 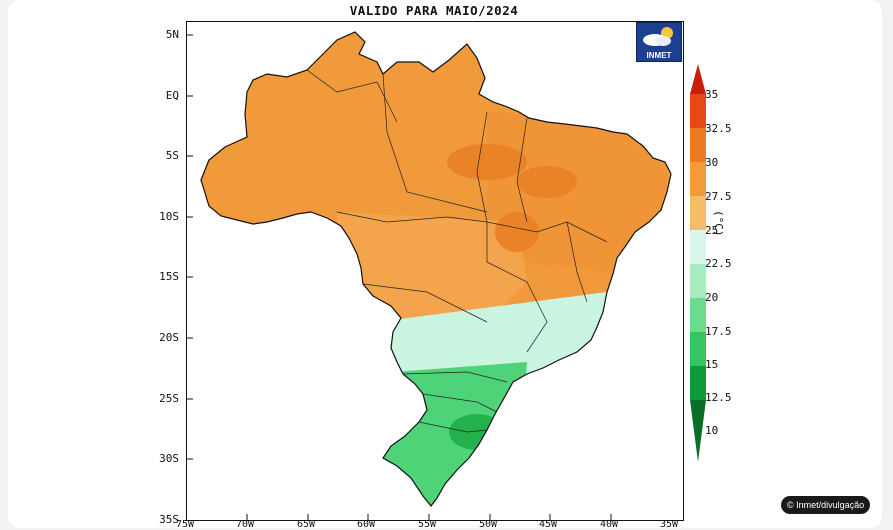 What do you see at coordinates (712, 94) in the screenshot?
I see `colorbar-label: 35` at bounding box center [712, 94].